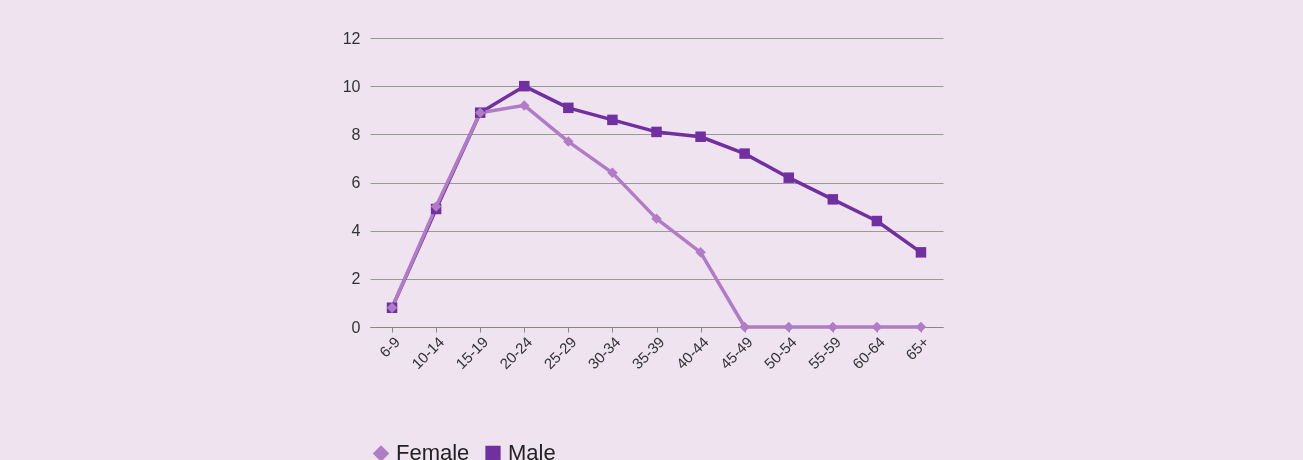 The height and width of the screenshot is (460, 1303). What do you see at coordinates (356, 182) in the screenshot?
I see `y-tick-label: 6` at bounding box center [356, 182].